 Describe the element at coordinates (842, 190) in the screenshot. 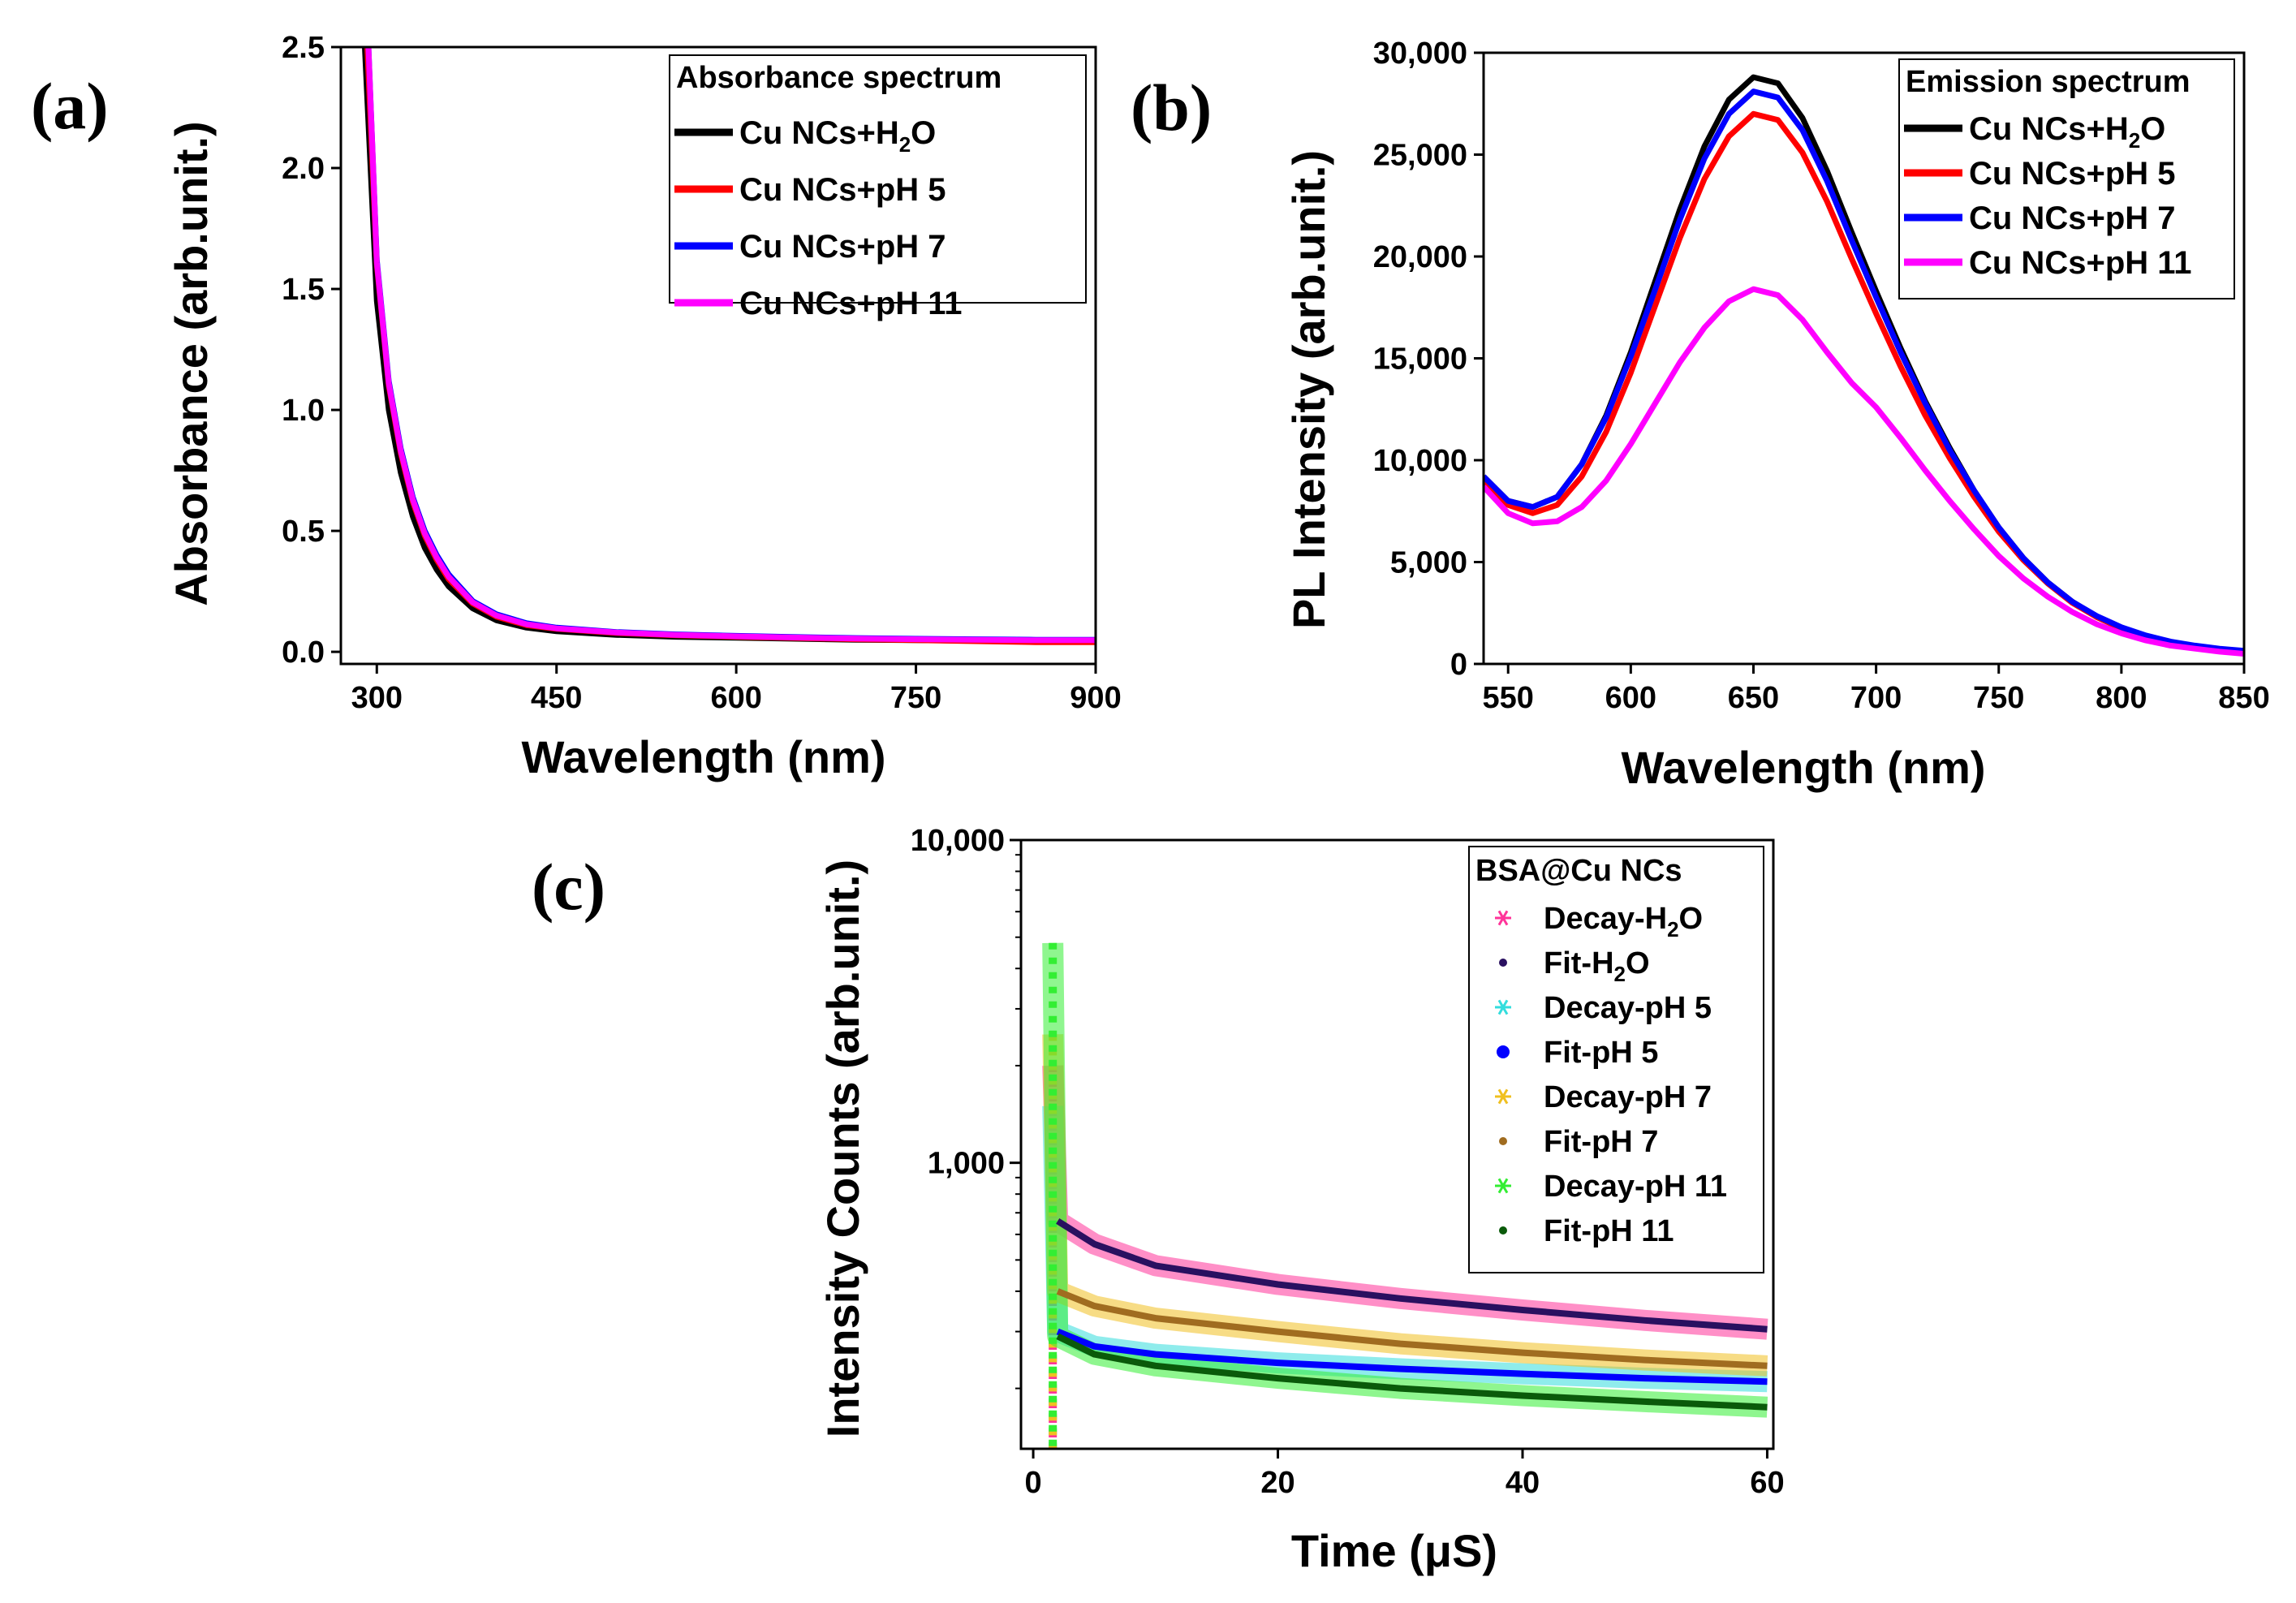

I see `a-legend-label-1: Cu NCs+pH 5` at that location.